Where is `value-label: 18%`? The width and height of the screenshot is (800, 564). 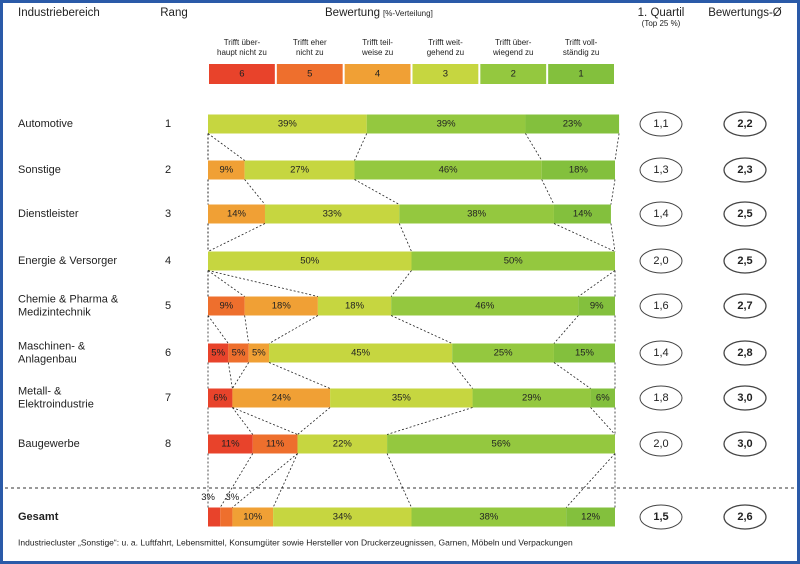 value-label: 18% is located at coordinates (355, 306).